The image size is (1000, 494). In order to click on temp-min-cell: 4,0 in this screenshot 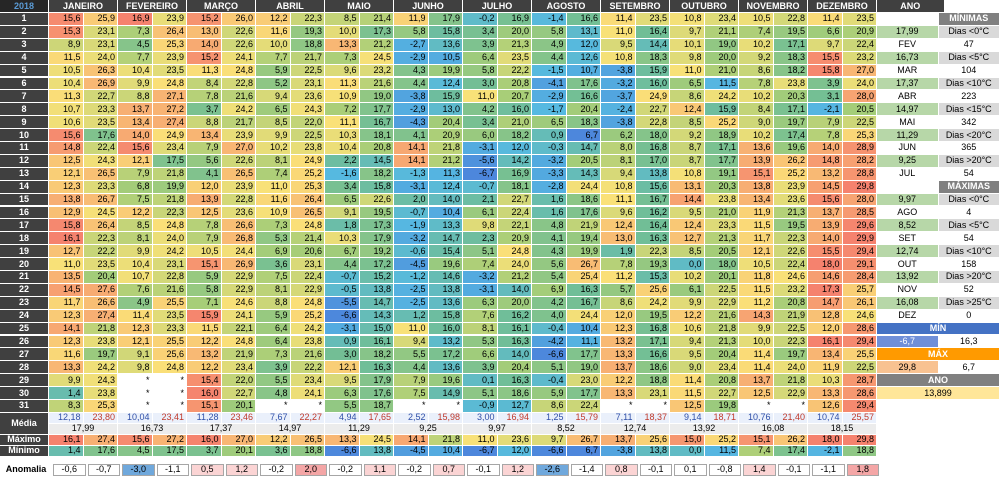, I will do `click(549, 316)`.